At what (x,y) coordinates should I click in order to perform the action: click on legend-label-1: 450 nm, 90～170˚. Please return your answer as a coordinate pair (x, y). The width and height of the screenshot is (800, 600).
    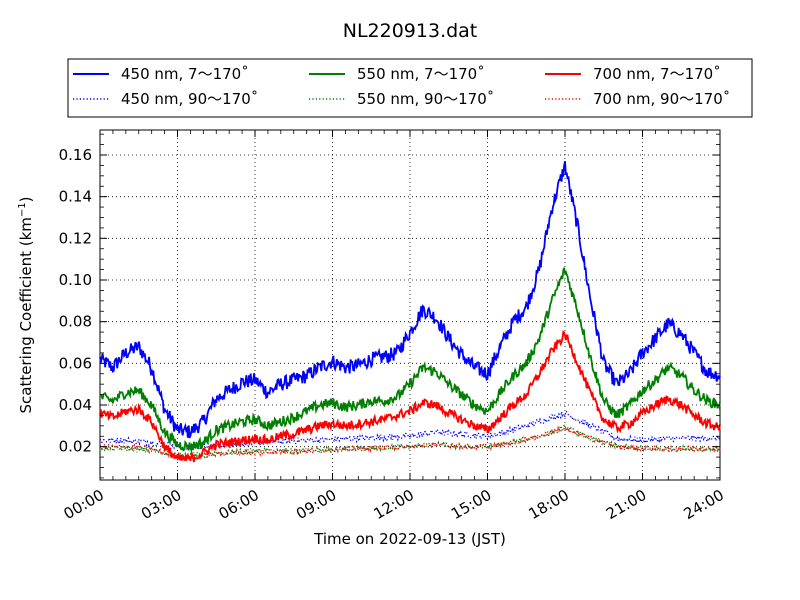
    Looking at the image, I should click on (189, 99).